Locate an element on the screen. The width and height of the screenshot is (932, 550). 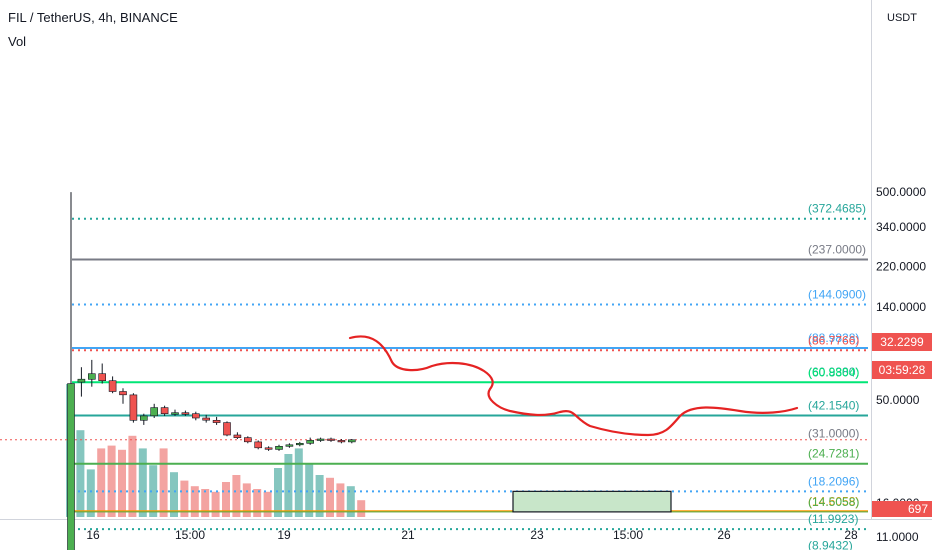
price-tick-label: 50.0000 is located at coordinates (898, 400).